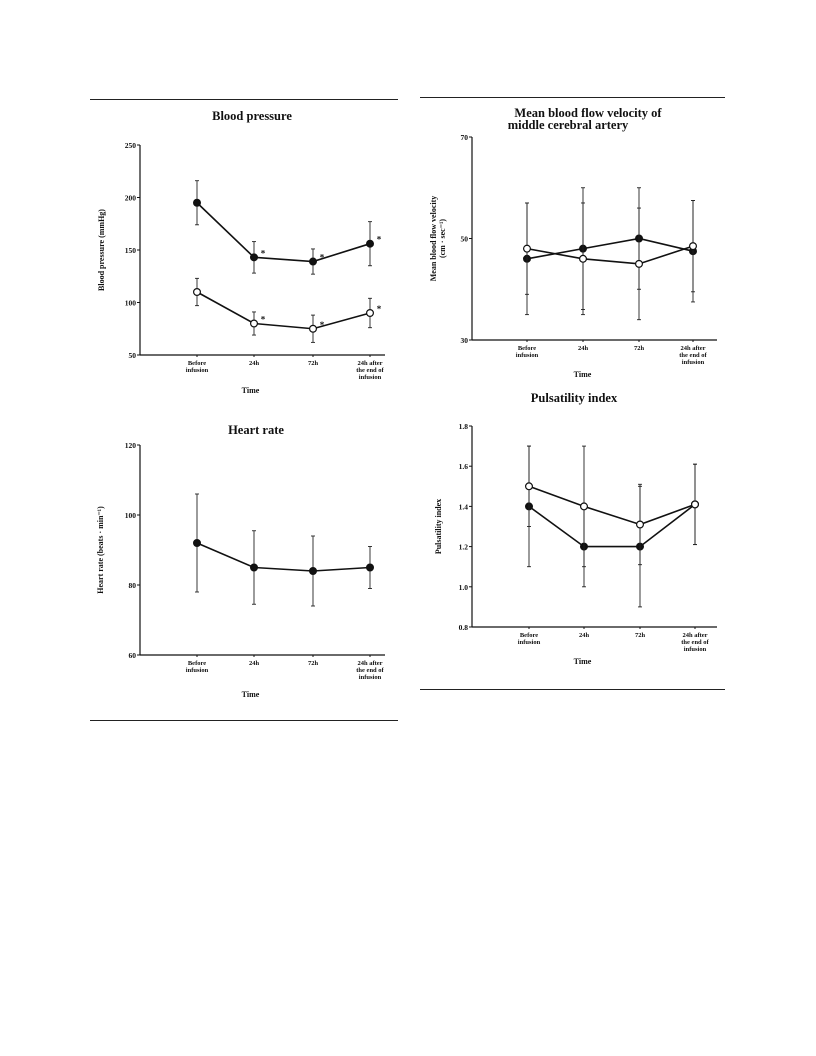 This screenshot has width=816, height=1056. What do you see at coordinates (464, 466) in the screenshot?
I see `y-tick-label: 1.6` at bounding box center [464, 466].